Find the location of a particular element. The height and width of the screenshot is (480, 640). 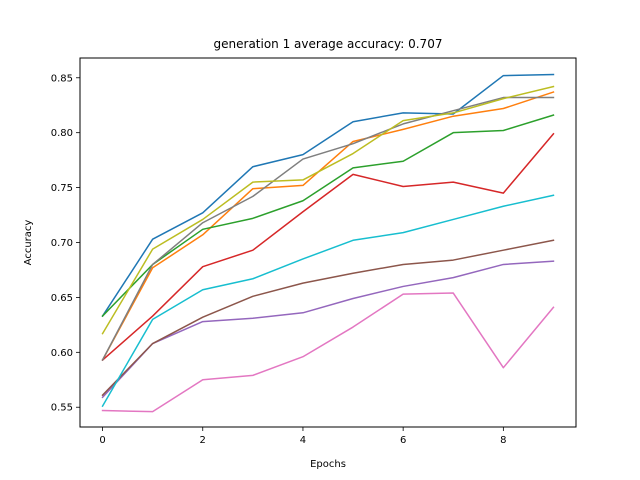

chart-title: generation 1 average accuracy: 0.707 is located at coordinates (328, 44).